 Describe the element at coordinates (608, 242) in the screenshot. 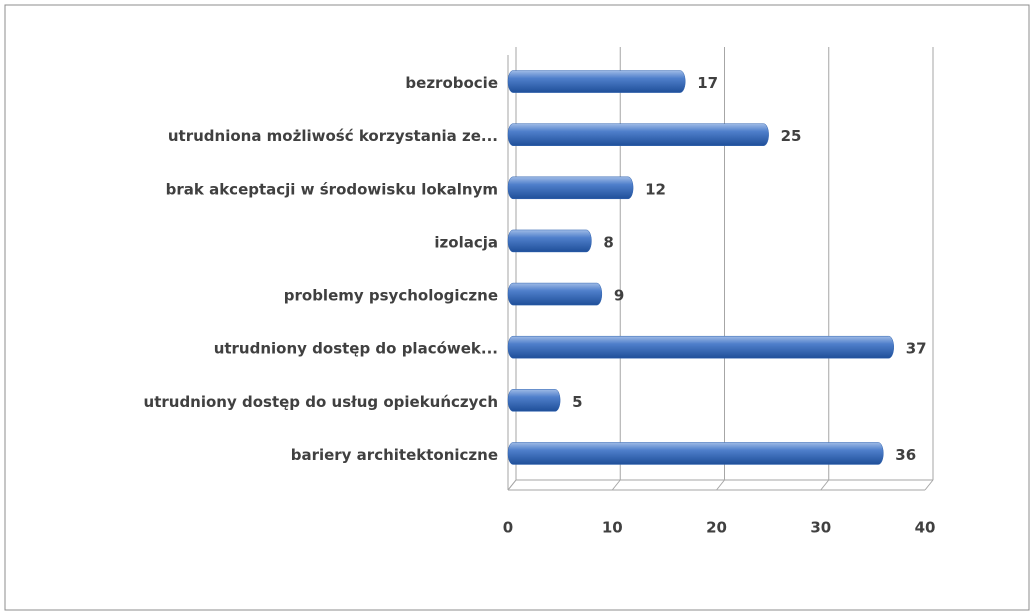

I see `data-label: 8` at that location.